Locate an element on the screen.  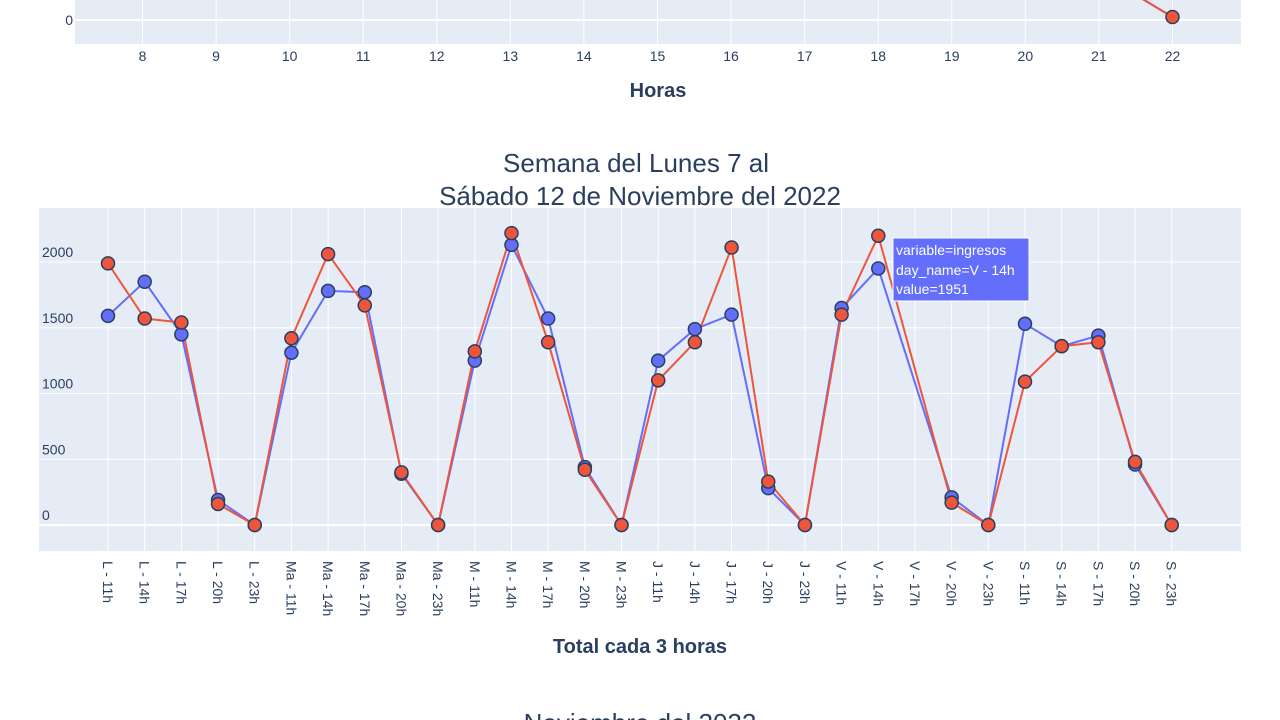
x-tick-label: S - 17h is located at coordinates (1098, 583).